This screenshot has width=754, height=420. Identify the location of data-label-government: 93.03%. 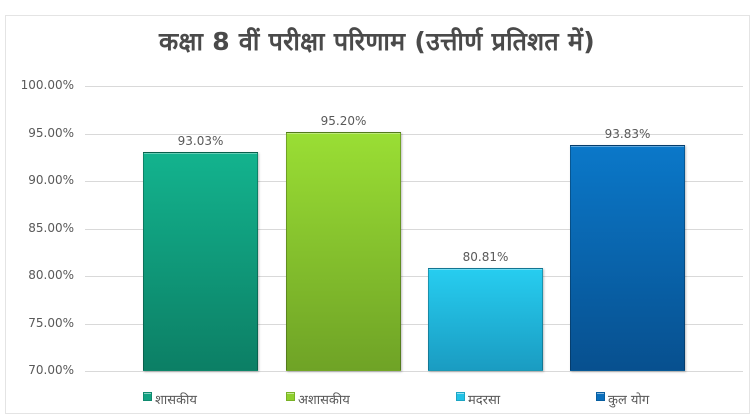
(200, 141).